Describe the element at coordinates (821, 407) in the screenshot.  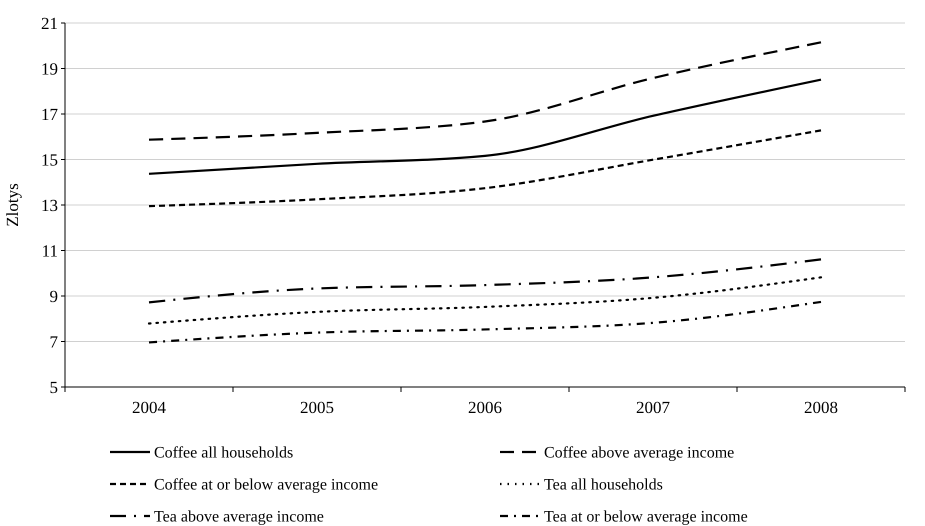
I see `x-tick-label: 2008` at that location.